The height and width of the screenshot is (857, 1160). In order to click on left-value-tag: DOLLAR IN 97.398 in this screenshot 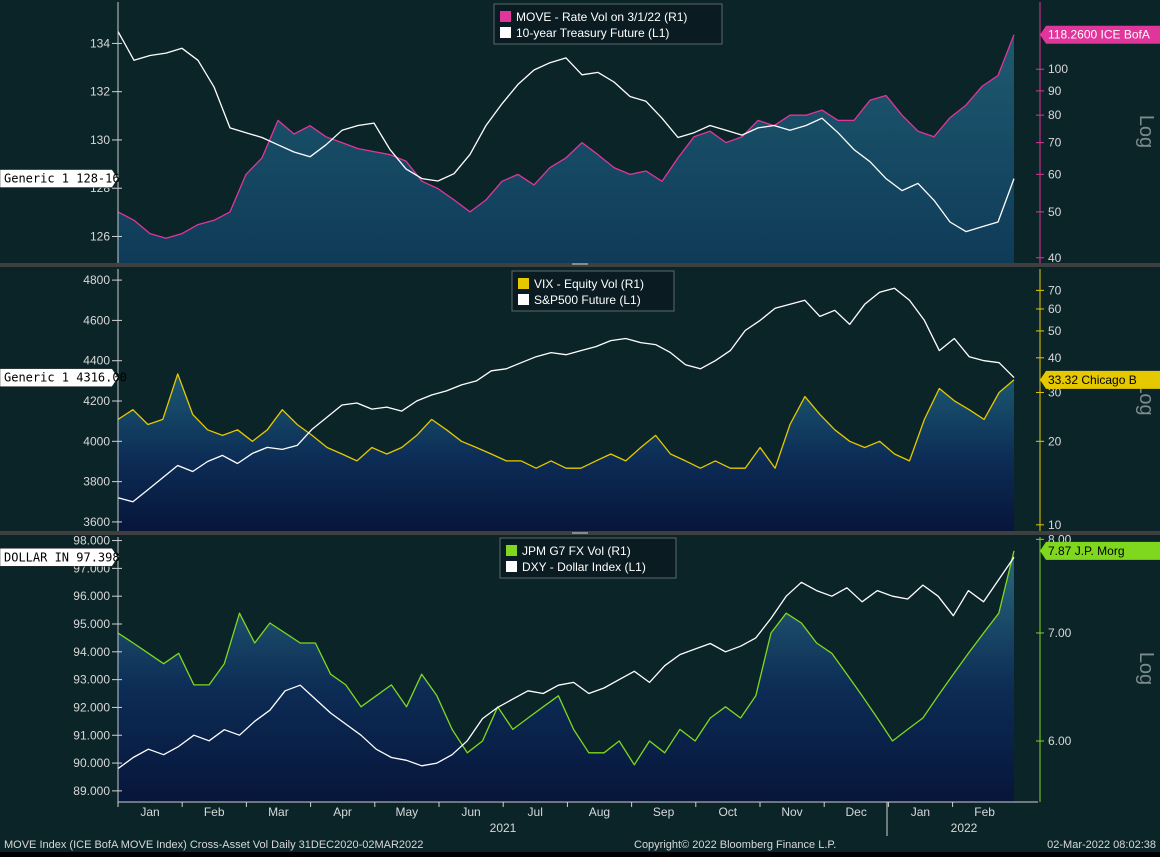, I will do `click(60, 557)`.